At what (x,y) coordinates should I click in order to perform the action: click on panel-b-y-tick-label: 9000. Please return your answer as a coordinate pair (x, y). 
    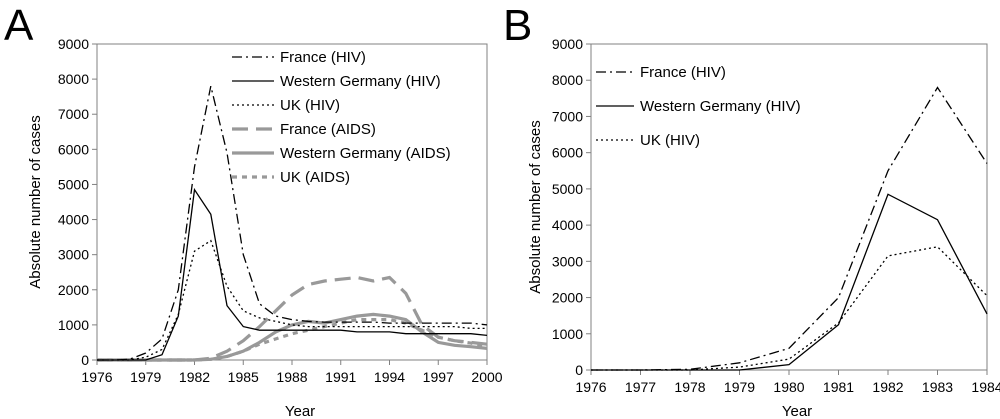
    Looking at the image, I should click on (567, 44).